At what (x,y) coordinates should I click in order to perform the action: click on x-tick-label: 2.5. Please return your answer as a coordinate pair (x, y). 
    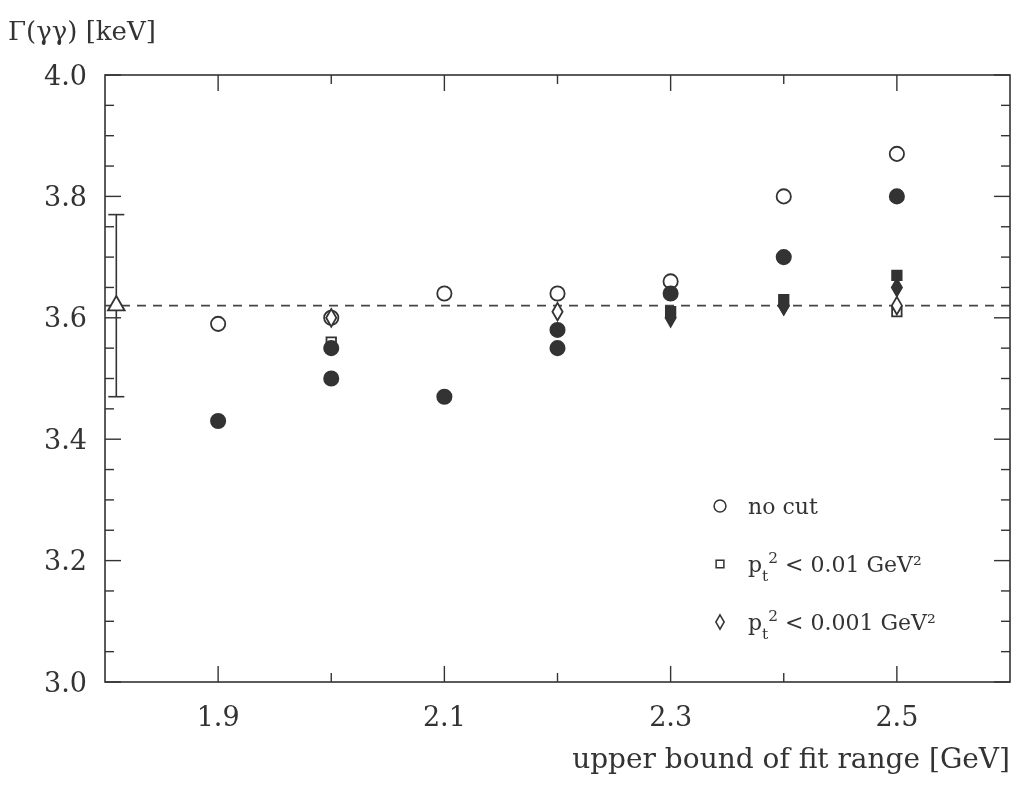
    Looking at the image, I should click on (897, 716).